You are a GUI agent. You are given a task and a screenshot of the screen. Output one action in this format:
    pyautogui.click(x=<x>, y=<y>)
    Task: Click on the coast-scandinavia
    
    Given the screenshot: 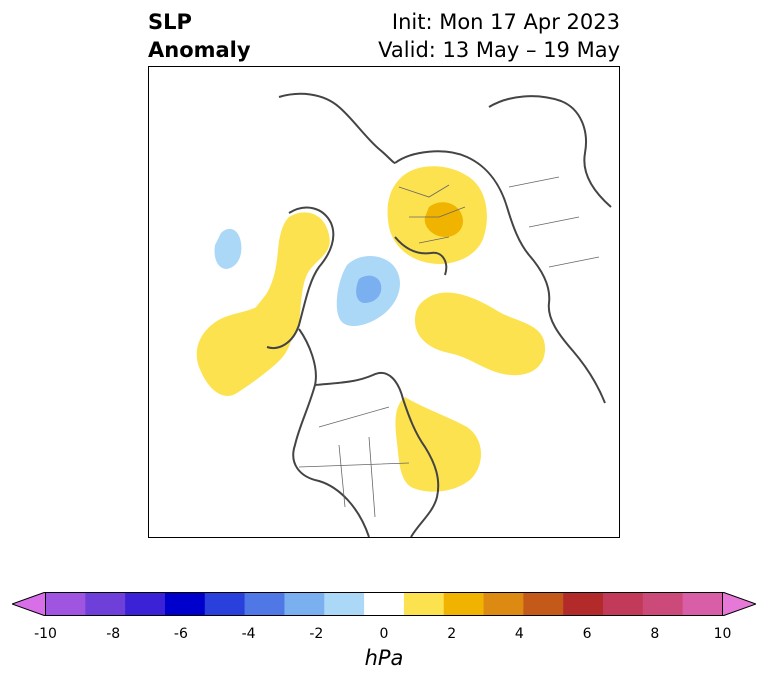 What is the action you would take?
    pyautogui.click(x=421, y=256)
    